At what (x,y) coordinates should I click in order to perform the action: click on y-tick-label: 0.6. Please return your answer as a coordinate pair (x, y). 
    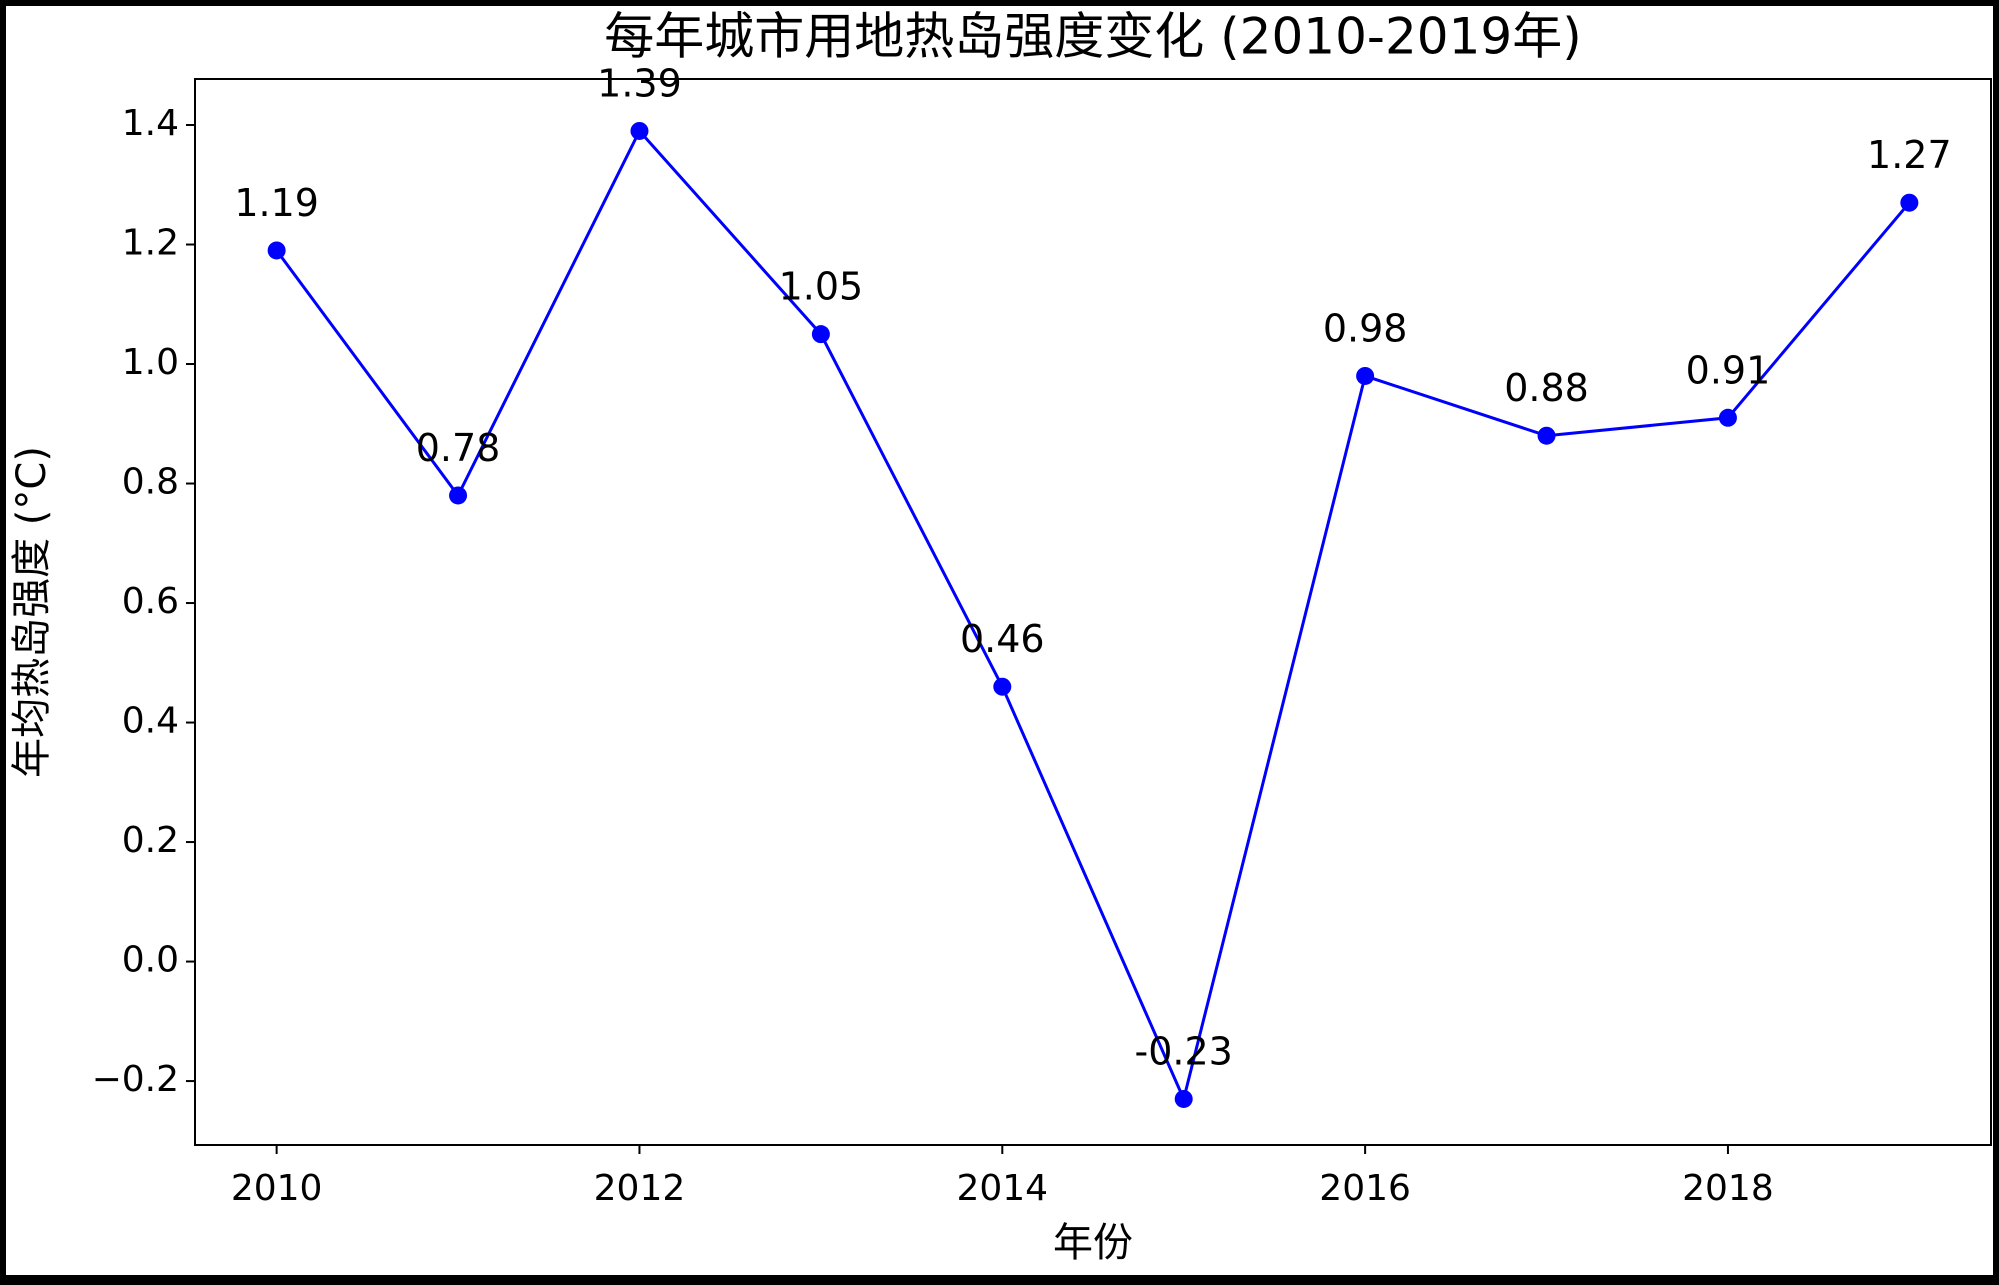
    Looking at the image, I should click on (150, 601).